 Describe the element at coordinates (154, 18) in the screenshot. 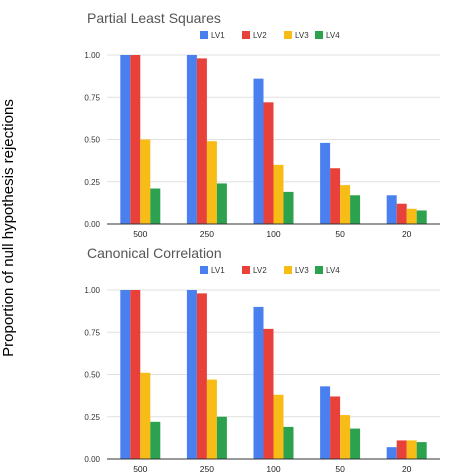

I see `chart-title: Partial Least Squares` at that location.